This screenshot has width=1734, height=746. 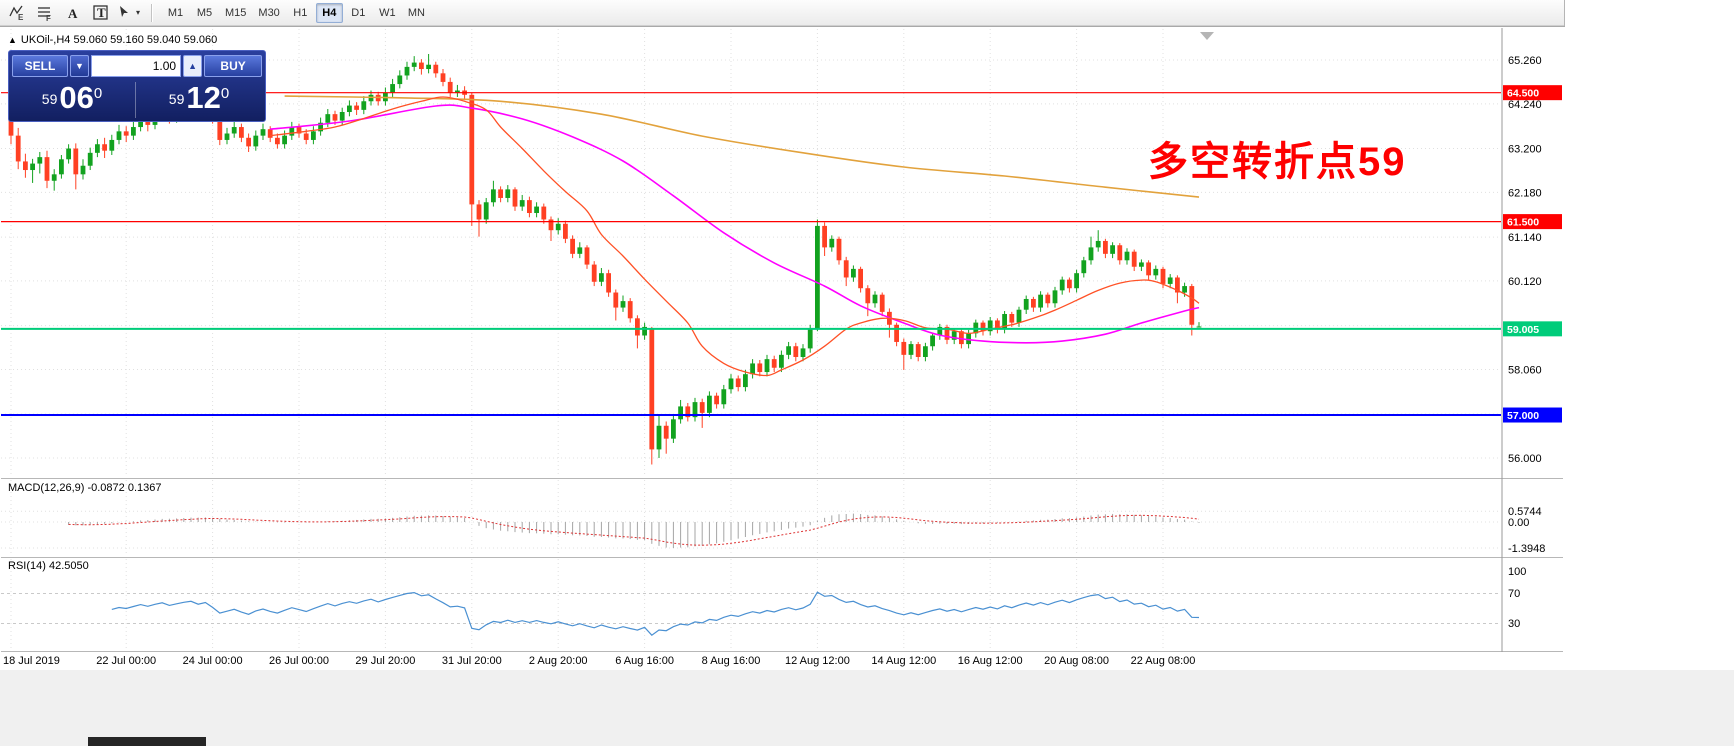 What do you see at coordinates (1163, 661) in the screenshot?
I see `time-label: 22 Aug 08:00` at bounding box center [1163, 661].